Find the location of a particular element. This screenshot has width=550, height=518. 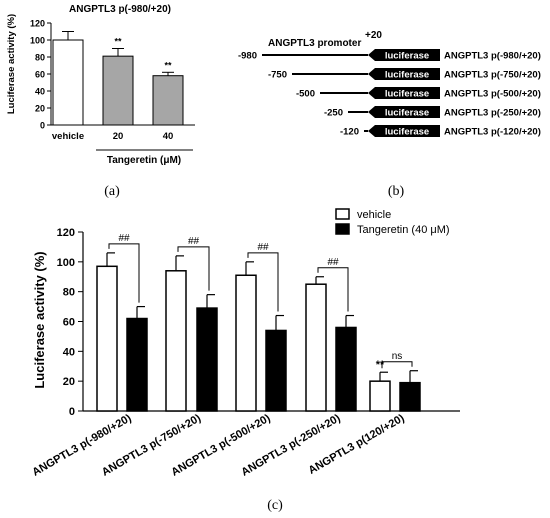

panel-c-ytick-label: 0 is located at coordinates (72, 412).